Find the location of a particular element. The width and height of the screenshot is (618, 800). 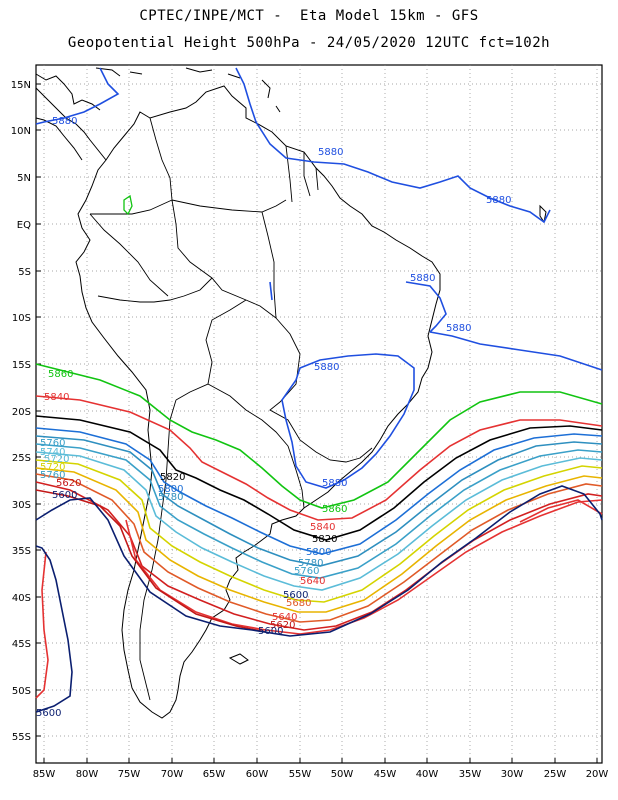

longitude-label: 40W is located at coordinates (427, 774).